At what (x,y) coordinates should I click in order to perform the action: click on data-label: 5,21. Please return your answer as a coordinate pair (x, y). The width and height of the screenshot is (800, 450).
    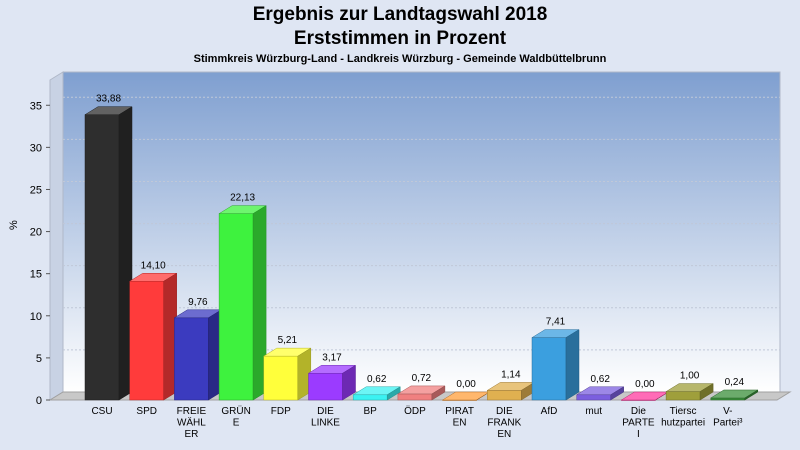
    Looking at the image, I should click on (288, 340).